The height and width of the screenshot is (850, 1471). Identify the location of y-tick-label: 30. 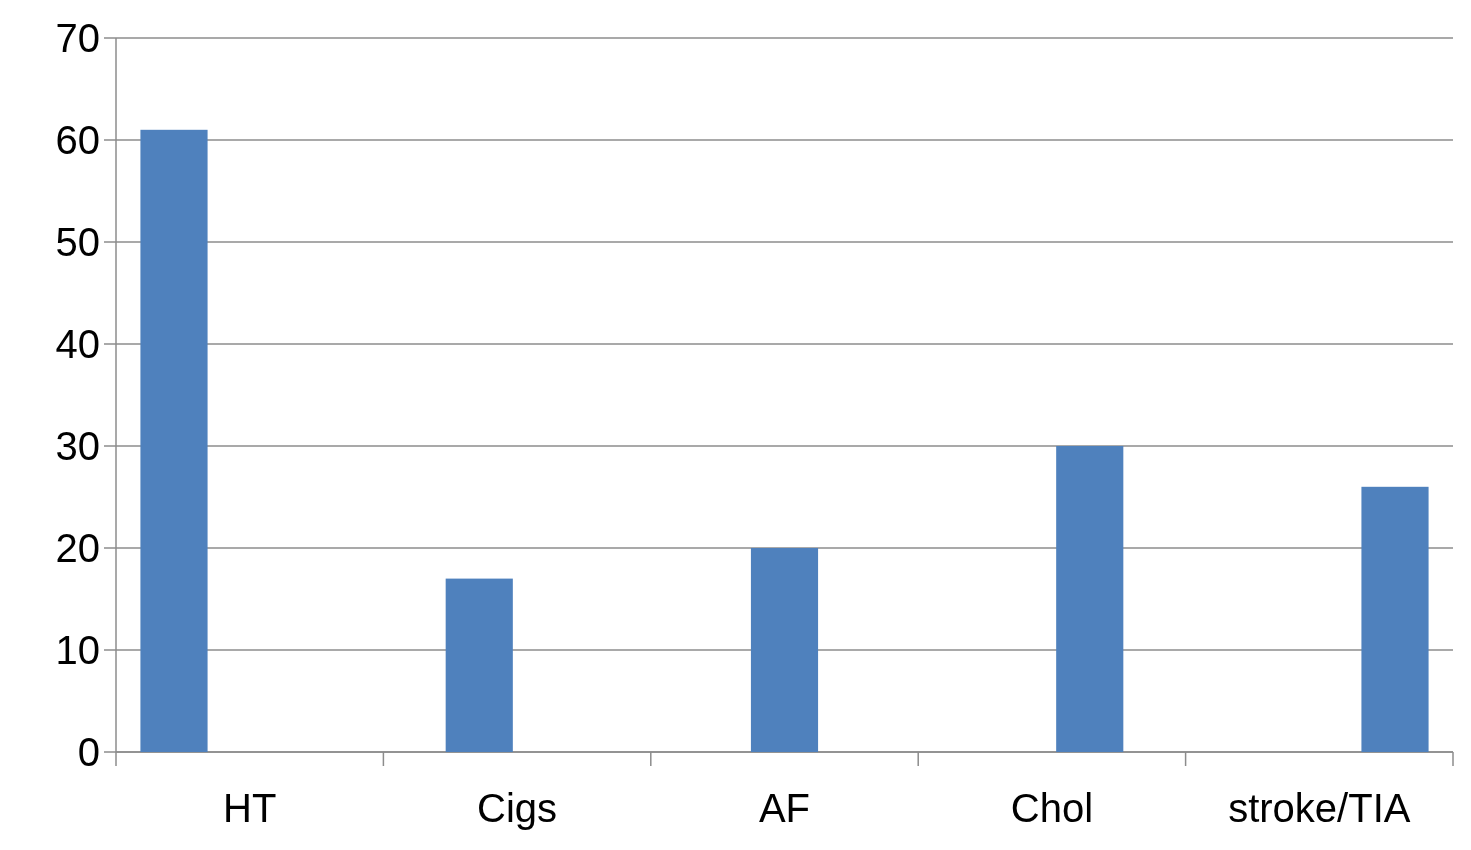
(77, 446).